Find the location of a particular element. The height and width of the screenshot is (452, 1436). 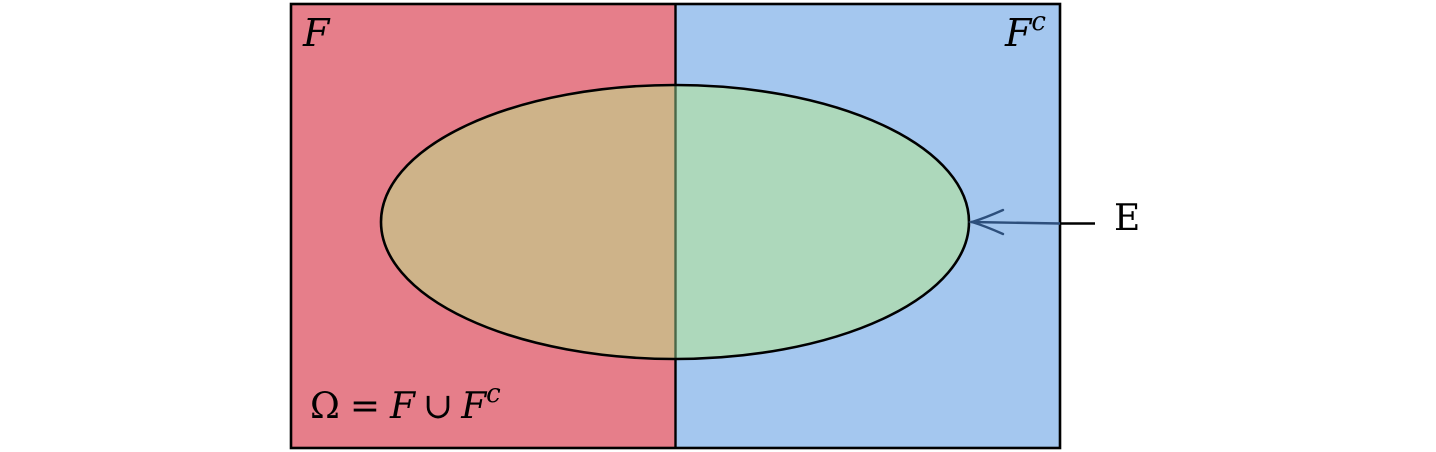

ellipse-e-label: E is located at coordinates (1127, 218).